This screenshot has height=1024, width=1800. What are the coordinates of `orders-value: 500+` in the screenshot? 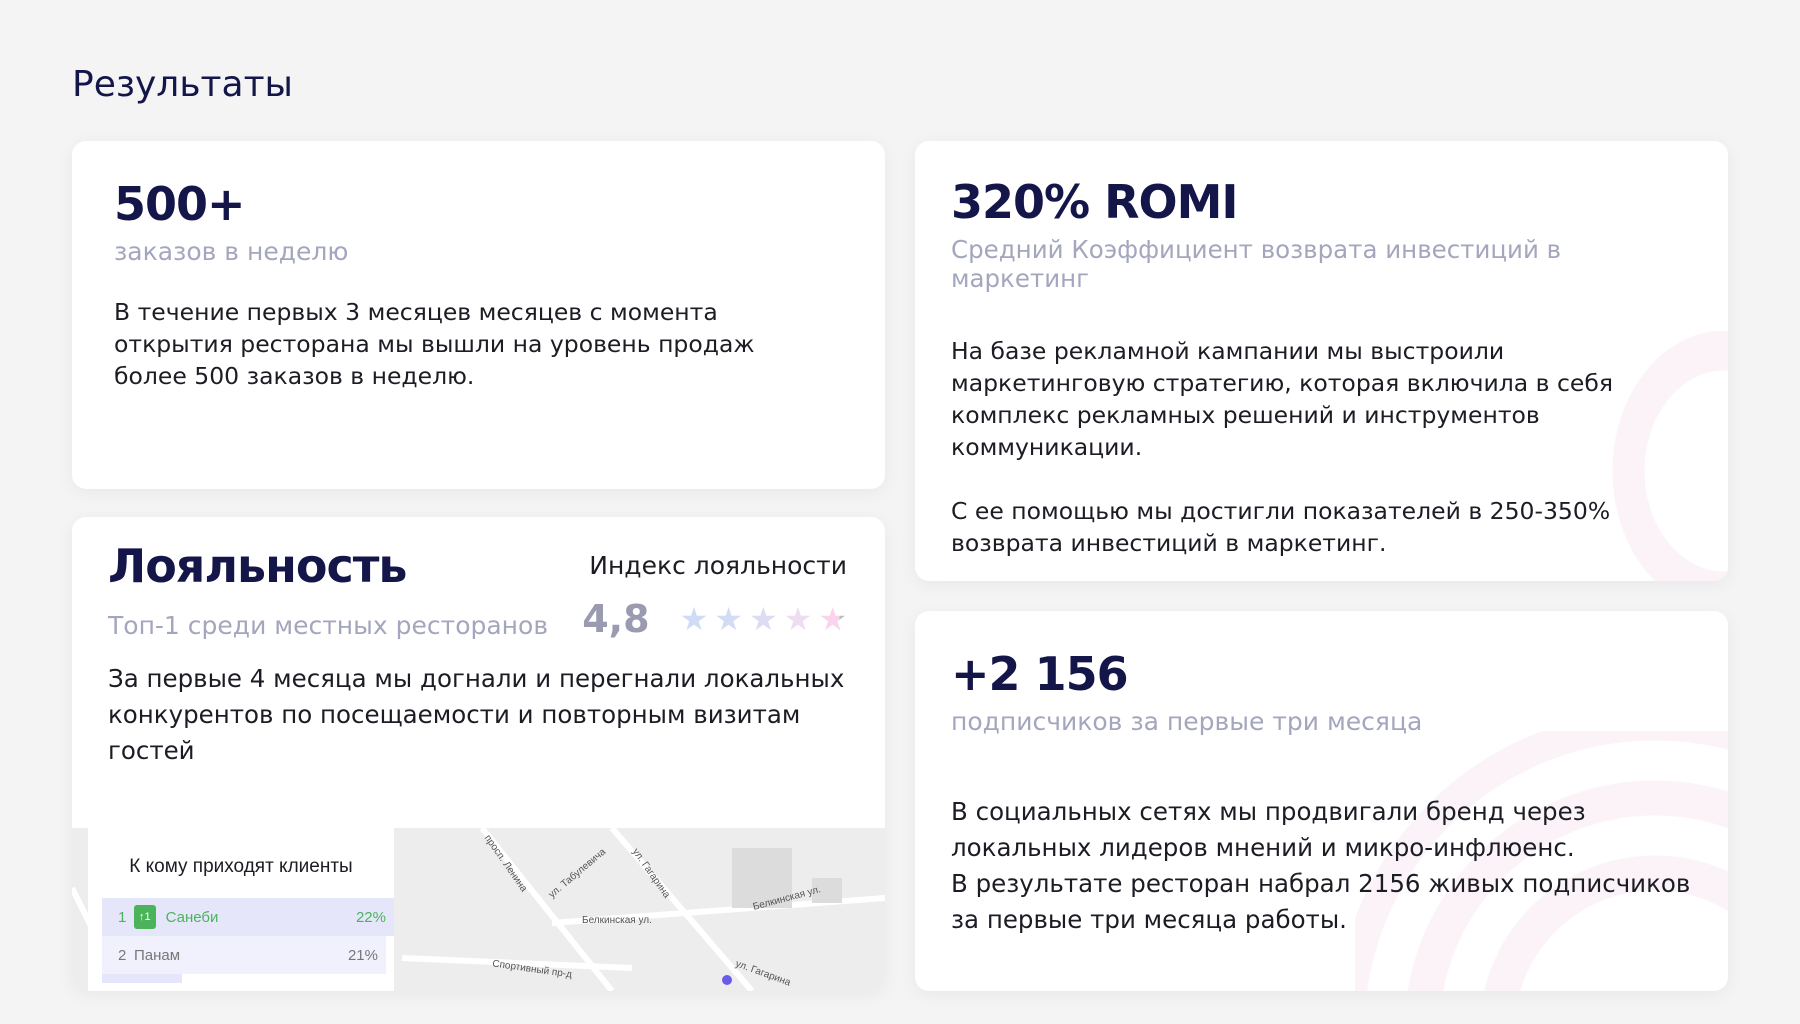 It's located at (180, 204).